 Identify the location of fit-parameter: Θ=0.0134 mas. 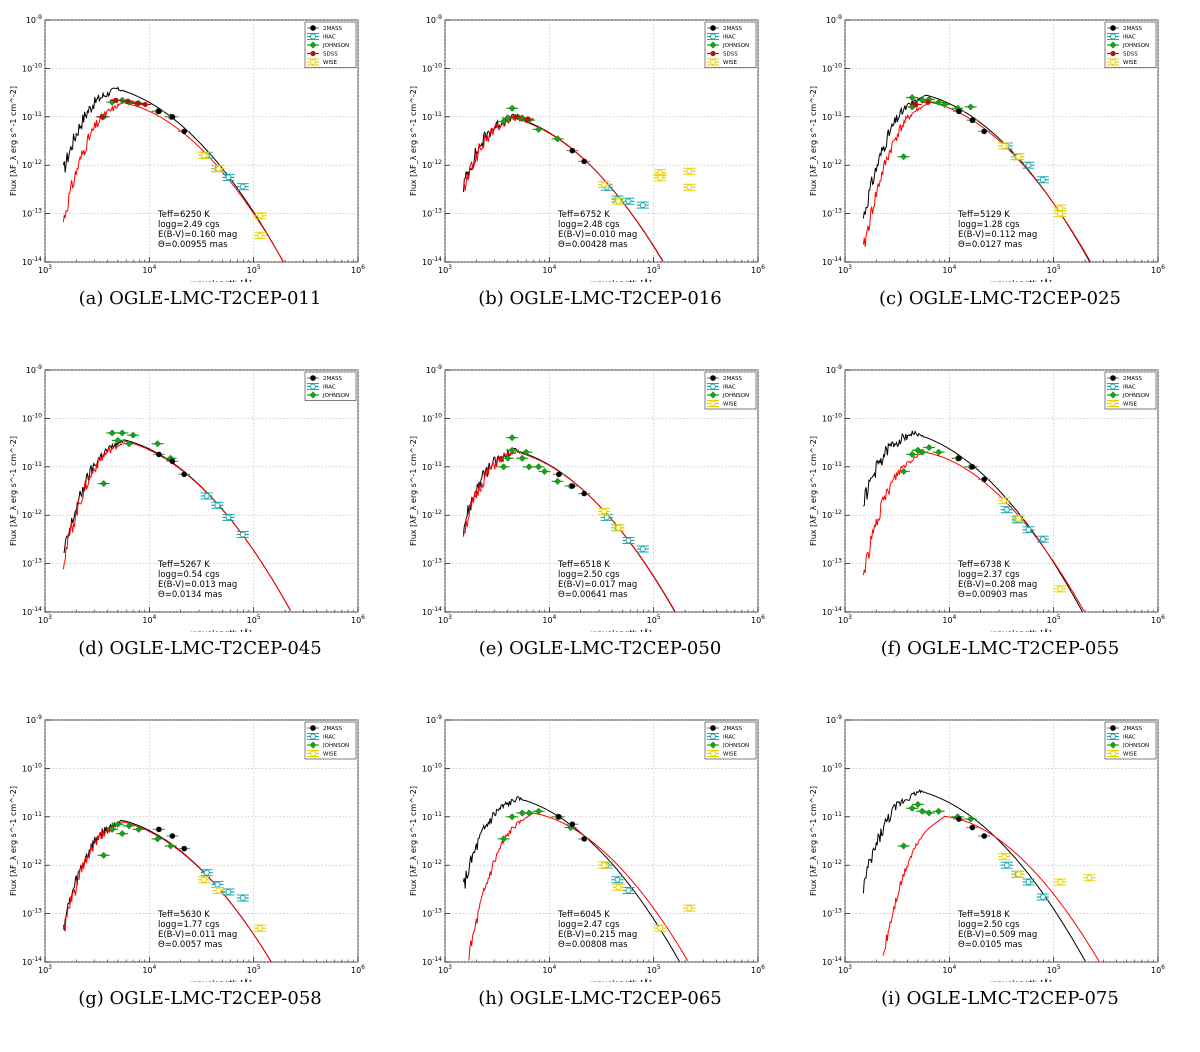
(190, 595).